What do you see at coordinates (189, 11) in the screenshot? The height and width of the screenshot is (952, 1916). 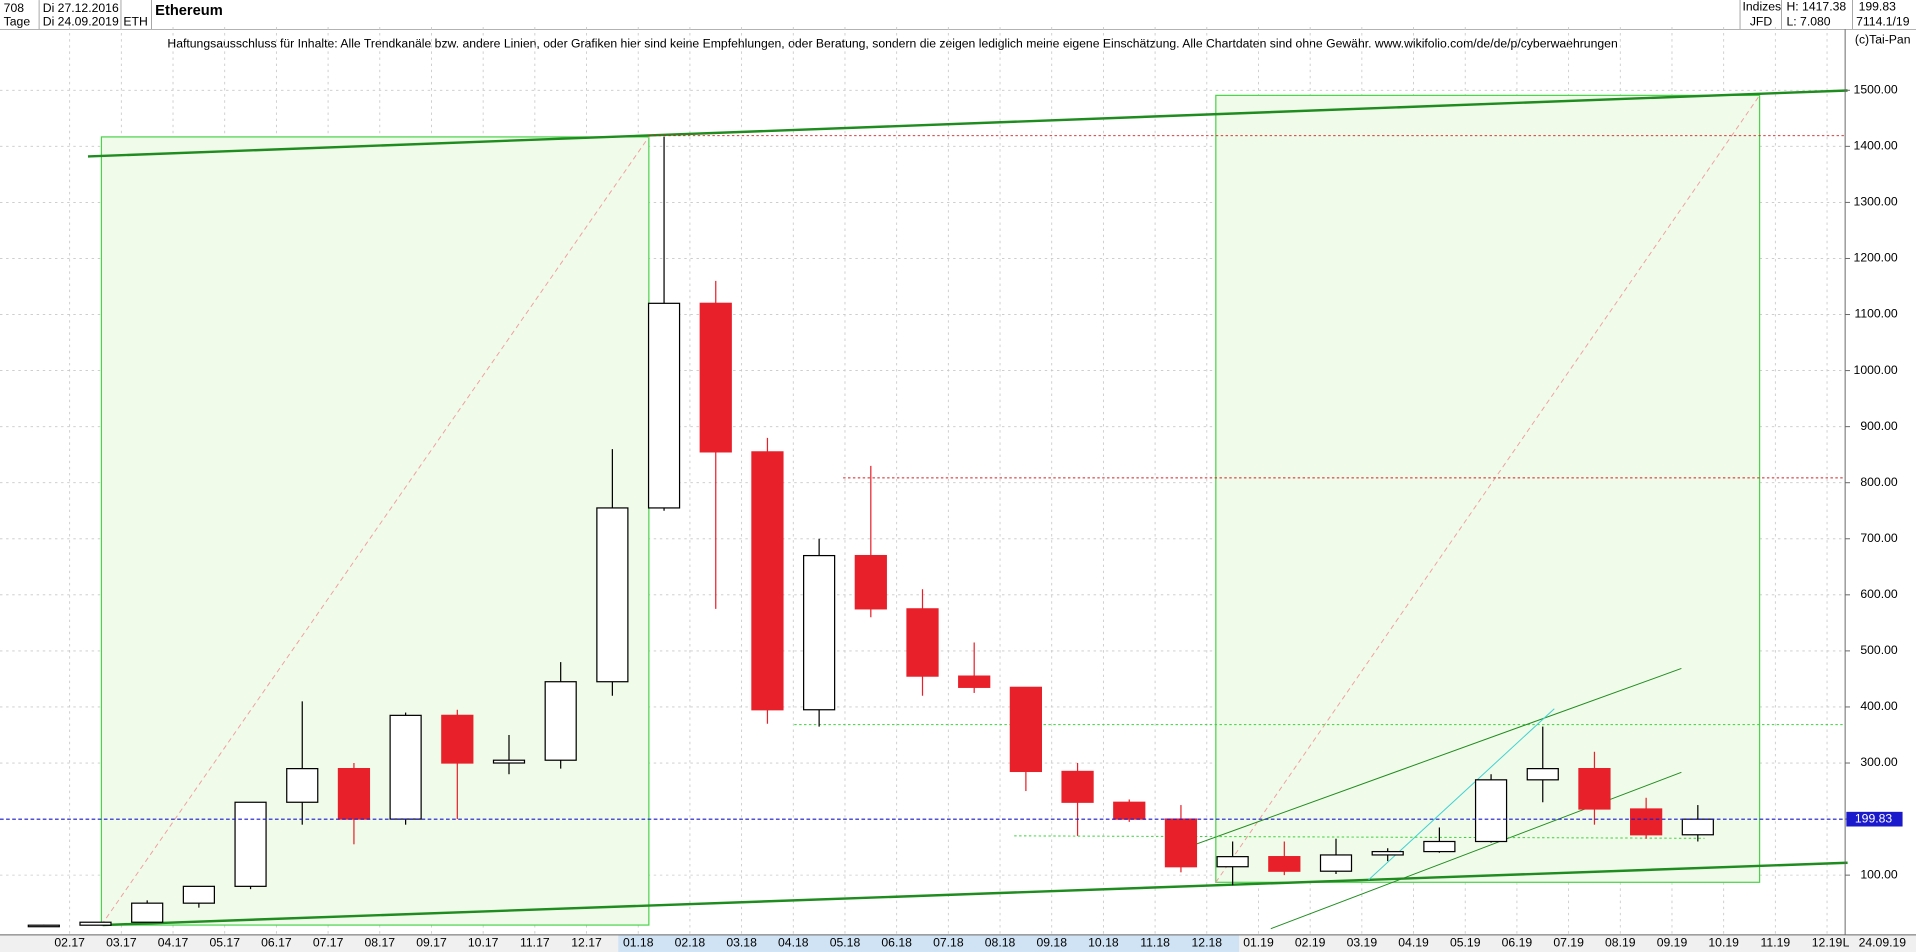 I see `chart-title: Ethereum` at bounding box center [189, 11].